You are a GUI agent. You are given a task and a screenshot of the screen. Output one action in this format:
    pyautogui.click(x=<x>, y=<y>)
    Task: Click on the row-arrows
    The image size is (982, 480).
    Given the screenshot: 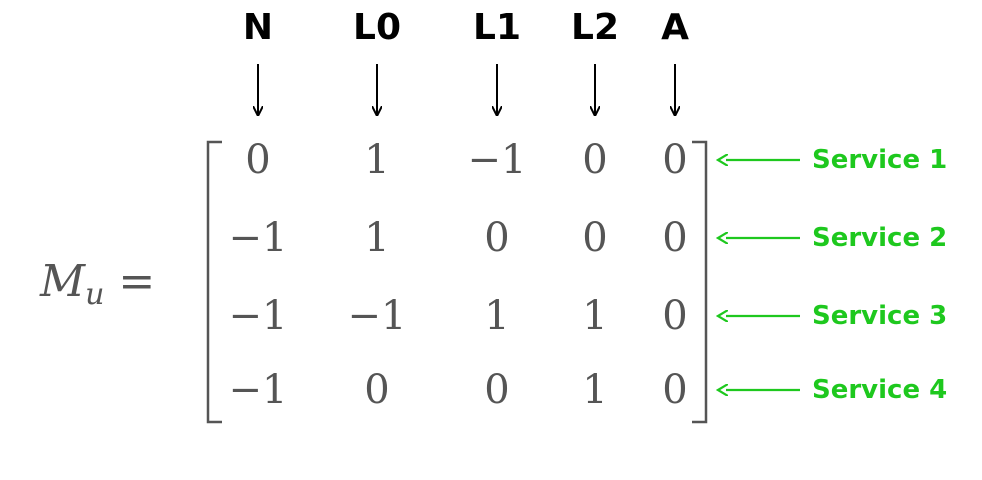 What is the action you would take?
    pyautogui.click(x=763, y=275)
    